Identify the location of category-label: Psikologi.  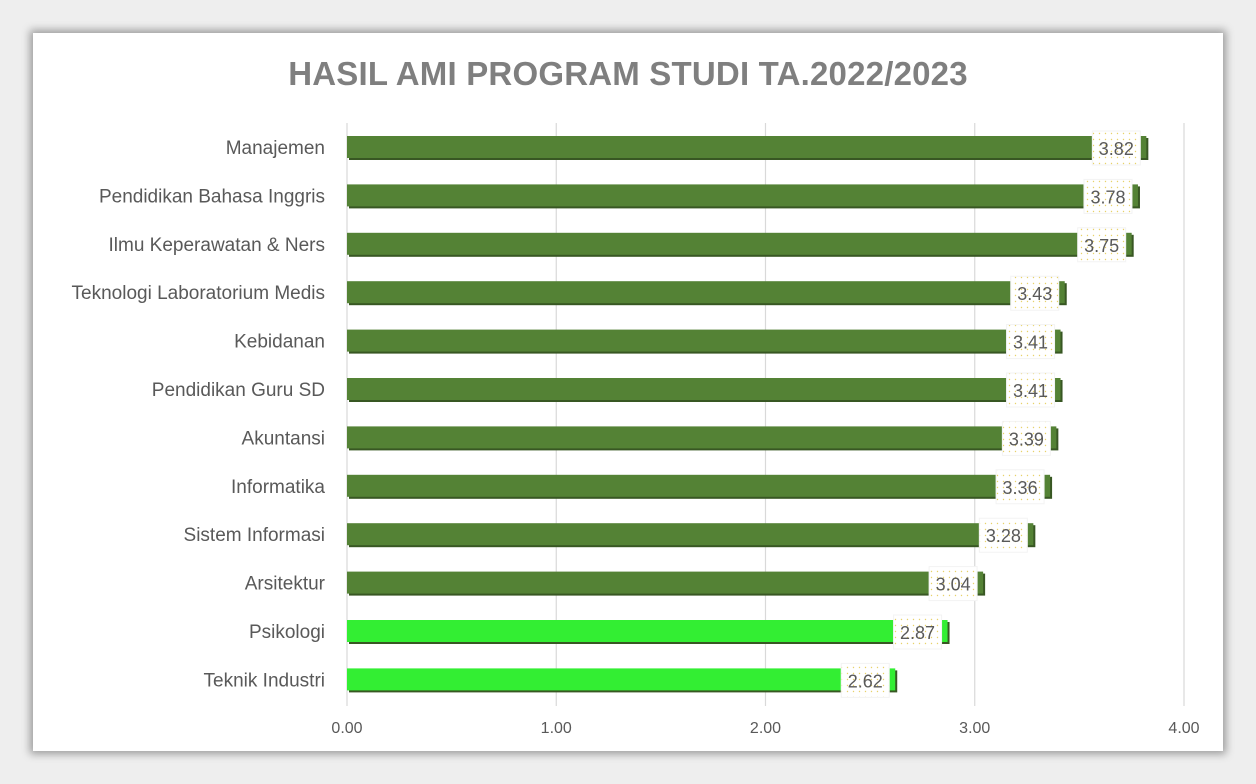
(287, 632).